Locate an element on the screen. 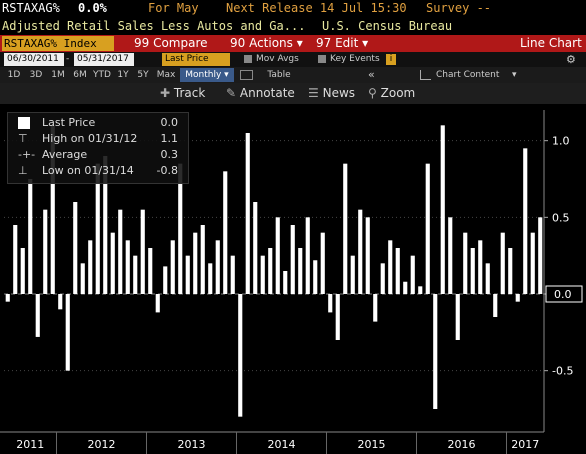  actions-menu: 90 Actions ▾ is located at coordinates (266, 43).